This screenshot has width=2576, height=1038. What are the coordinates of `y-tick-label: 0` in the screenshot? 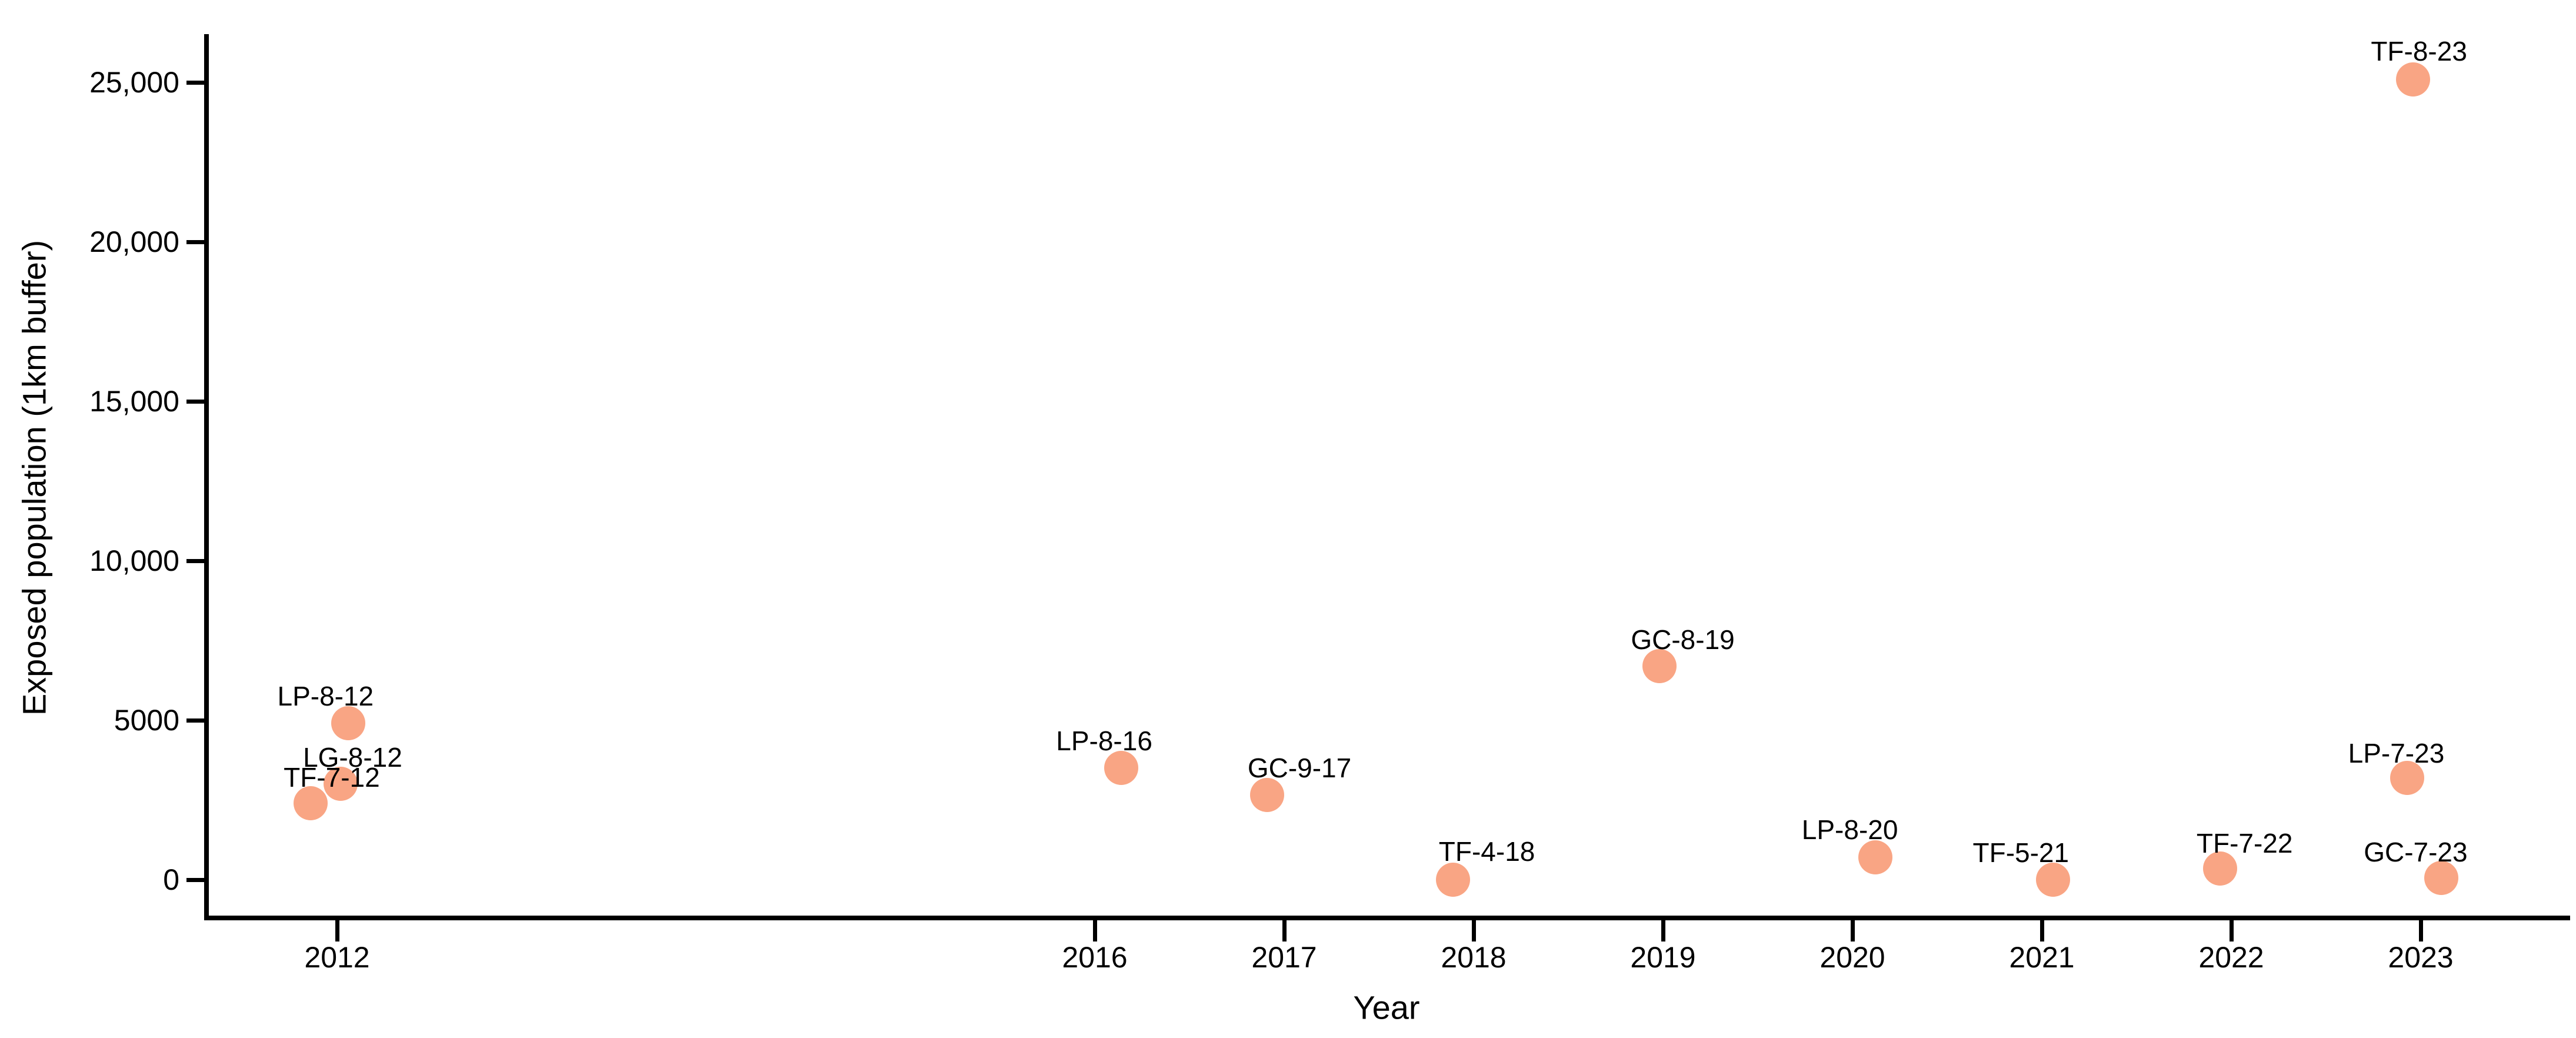 It's located at (171, 879).